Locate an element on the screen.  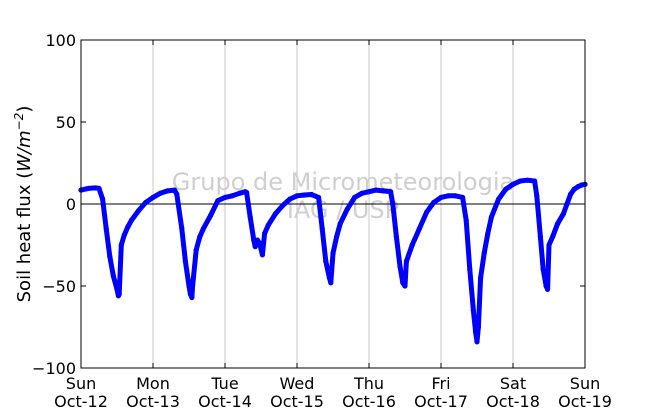
y-tick-label: 100 is located at coordinates (60, 40).